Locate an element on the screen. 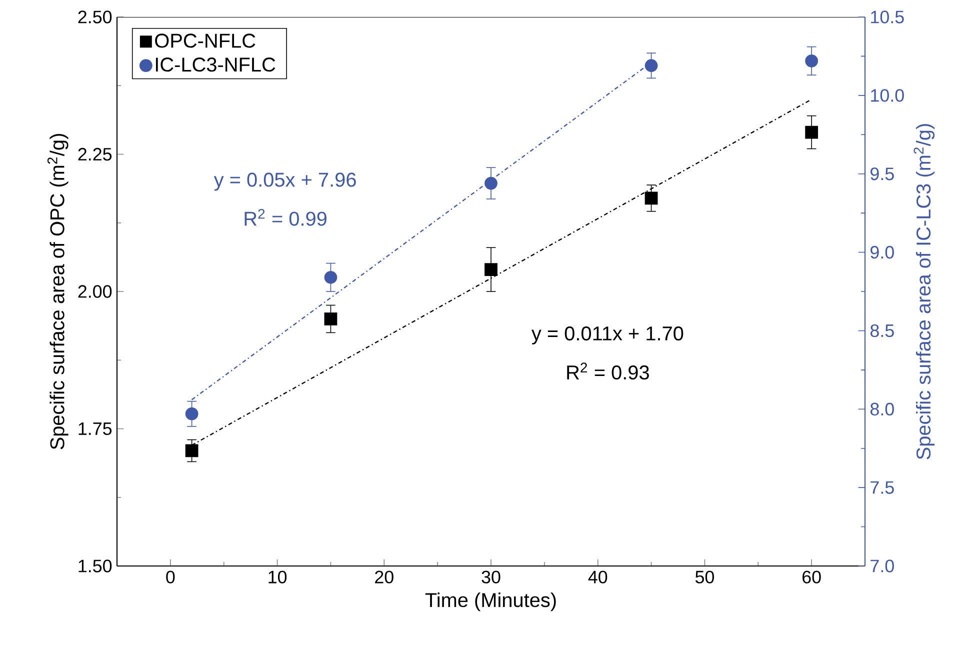  y-tick-label: 1.50 is located at coordinates (95, 566).